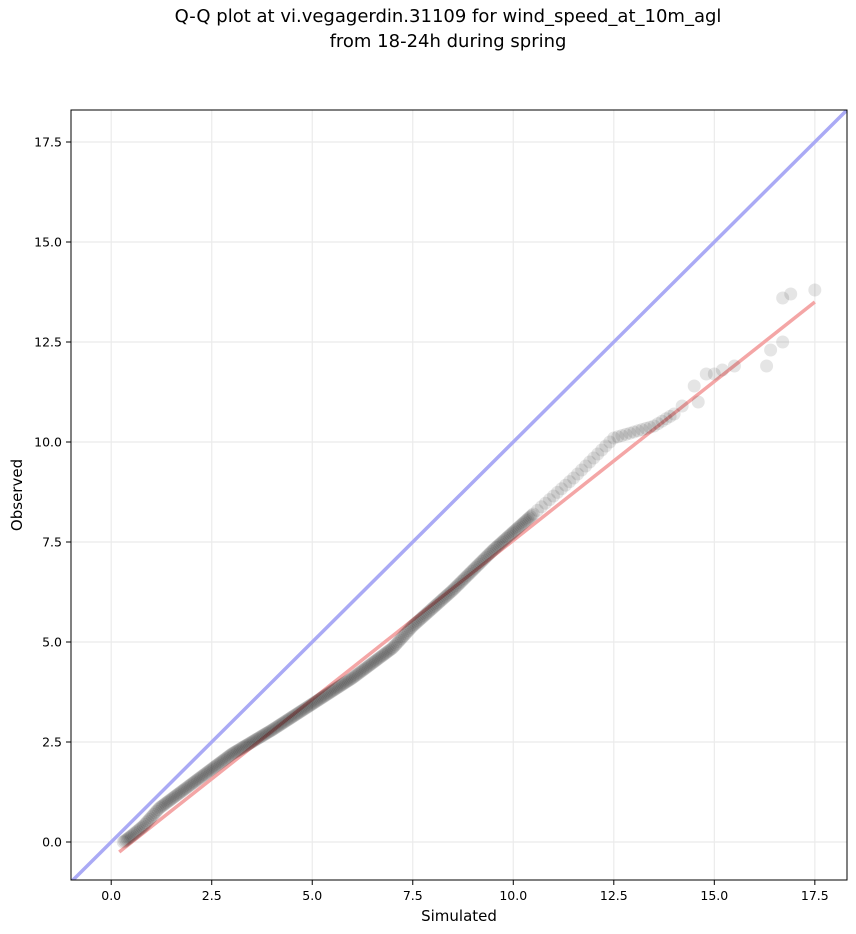 The image size is (856, 934). Describe the element at coordinates (17, 495) in the screenshot. I see `y-axis-label: Observed` at that location.